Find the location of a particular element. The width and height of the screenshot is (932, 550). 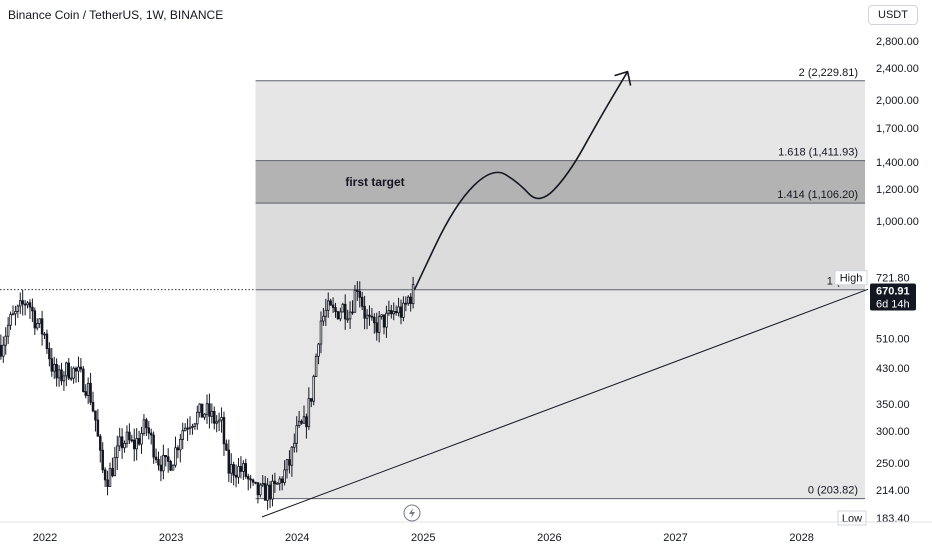

countdown: 6d 14h is located at coordinates (893, 305).